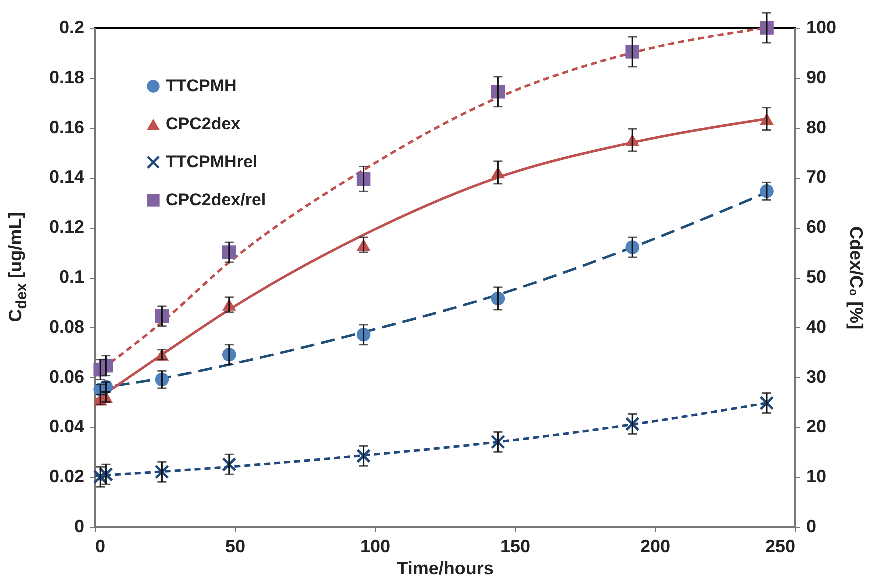 This screenshot has width=884, height=587. Describe the element at coordinates (816, 426) in the screenshot. I see `y2-tick-label: 20` at that location.